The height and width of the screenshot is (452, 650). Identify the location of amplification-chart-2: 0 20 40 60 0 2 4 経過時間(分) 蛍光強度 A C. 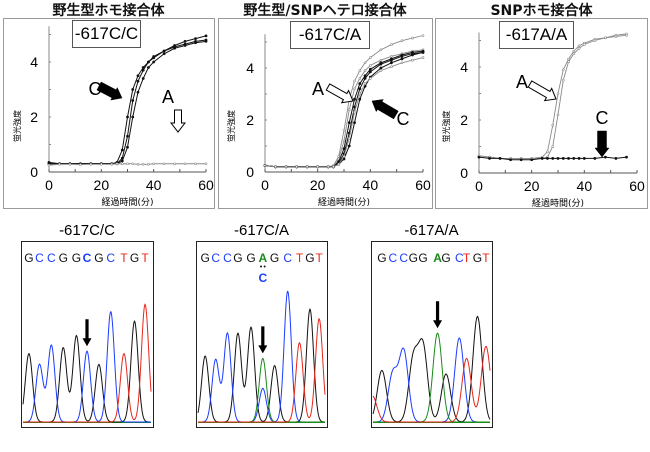
(328, 121).